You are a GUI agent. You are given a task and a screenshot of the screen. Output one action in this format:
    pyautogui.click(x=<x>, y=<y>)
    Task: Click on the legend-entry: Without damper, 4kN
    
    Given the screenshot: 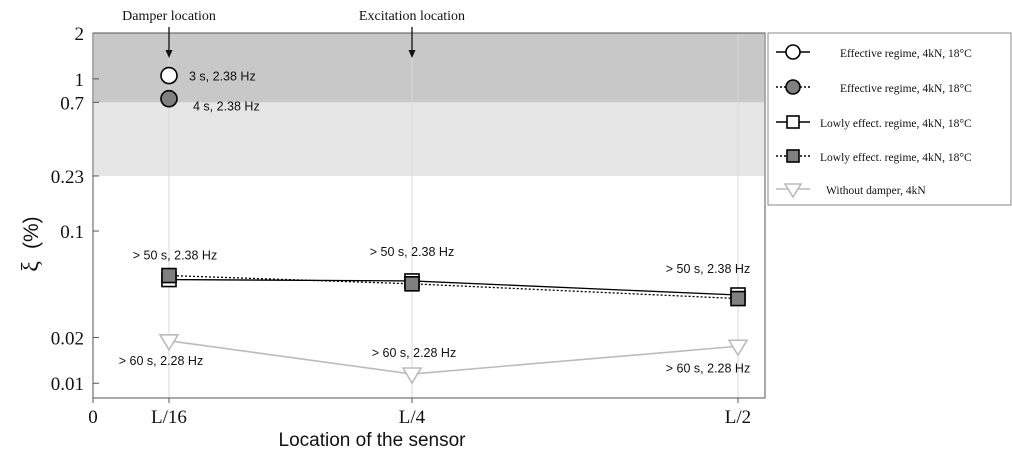 What is the action you would take?
    pyautogui.click(x=851, y=191)
    